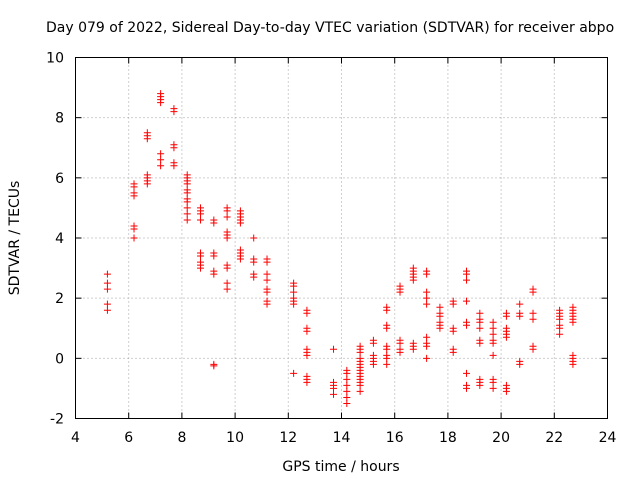 This screenshot has height=480, width=640. Describe the element at coordinates (59, 239) in the screenshot. I see `y-tick-label: 4` at that location.